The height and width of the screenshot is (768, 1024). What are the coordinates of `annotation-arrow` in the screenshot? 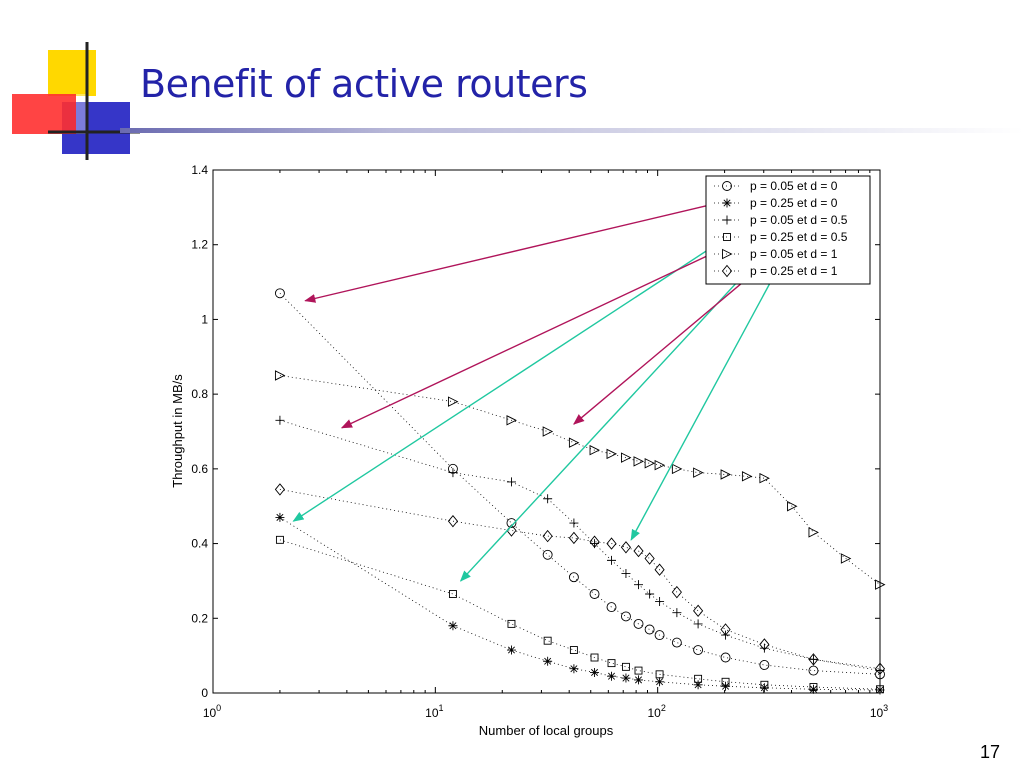 It's located at (705, 403).